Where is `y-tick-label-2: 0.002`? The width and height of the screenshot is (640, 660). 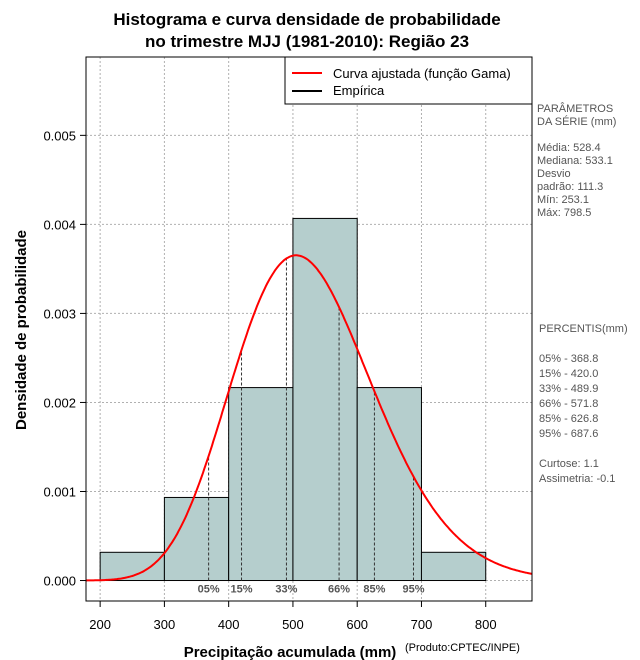
y-tick-label-2: 0.002 is located at coordinates (59, 402).